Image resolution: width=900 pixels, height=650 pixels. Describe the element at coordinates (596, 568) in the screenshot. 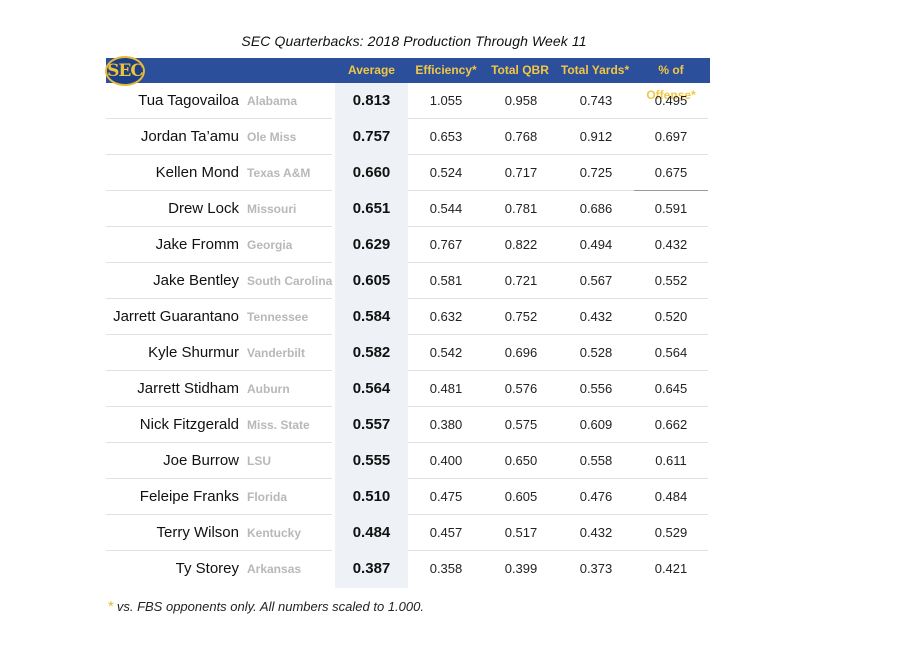

I see `cell-total-yards: 0.373` at that location.